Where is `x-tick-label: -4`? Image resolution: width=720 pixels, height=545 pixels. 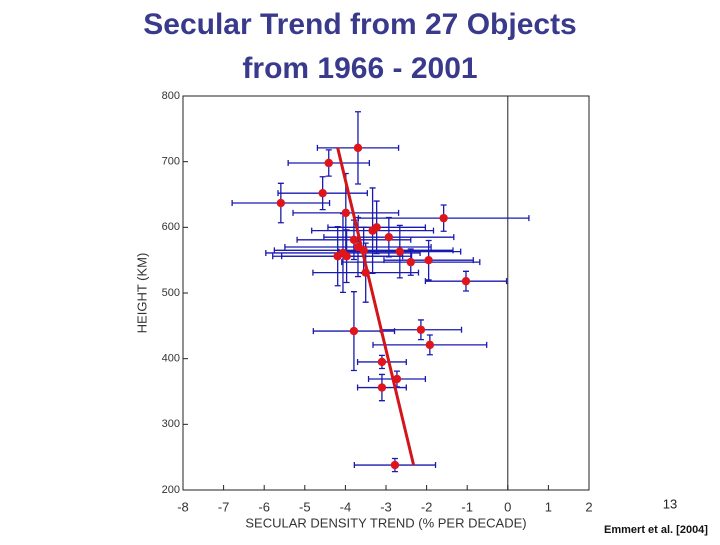
x-tick-label: -4 is located at coordinates (346, 506).